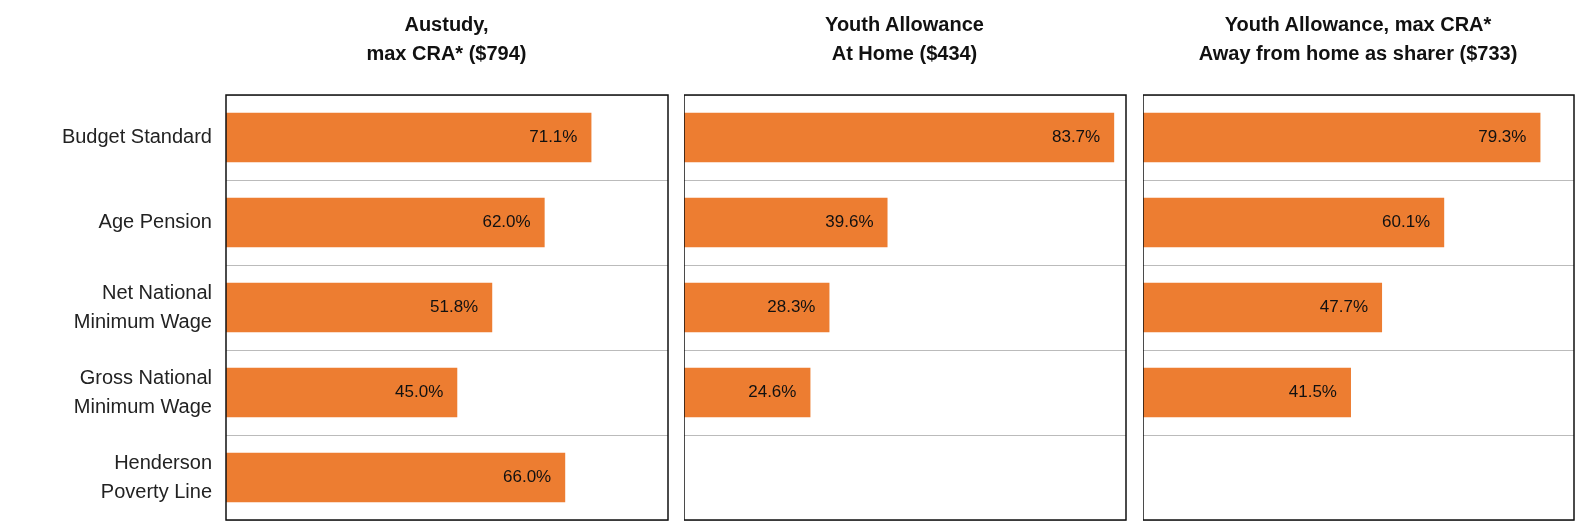  I want to click on data-label: 45.0%, so click(419, 392).